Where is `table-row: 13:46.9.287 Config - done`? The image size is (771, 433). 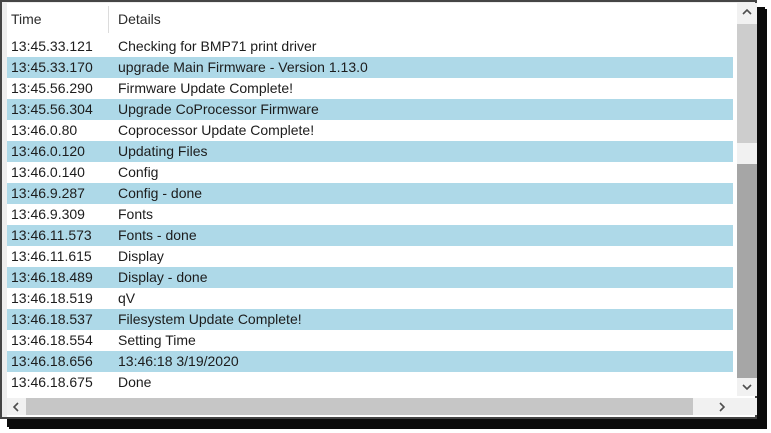 table-row: 13:46.9.287 Config - done is located at coordinates (370, 193).